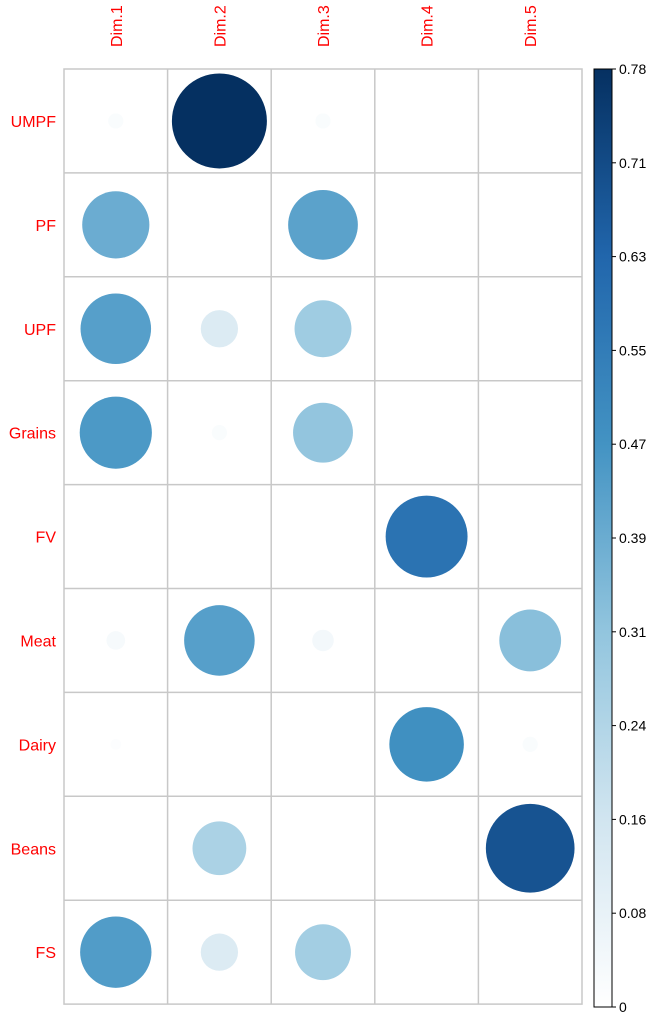  I want to click on colorbar-tick-label: 0.63, so click(632, 257).